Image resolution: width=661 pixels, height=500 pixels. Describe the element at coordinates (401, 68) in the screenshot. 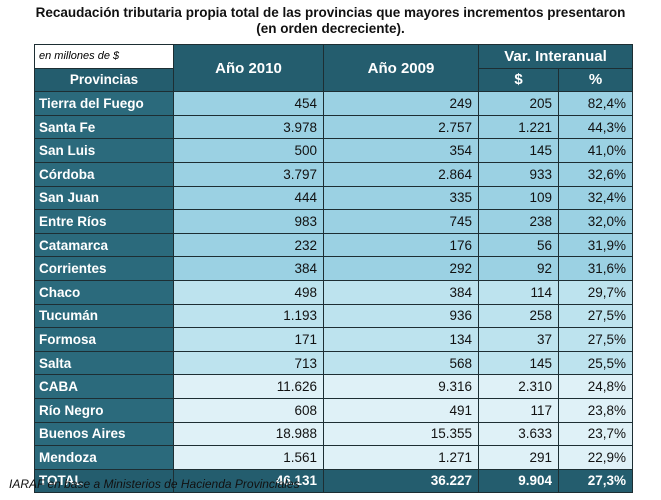

I see `header-year-2009: Año 2009` at that location.